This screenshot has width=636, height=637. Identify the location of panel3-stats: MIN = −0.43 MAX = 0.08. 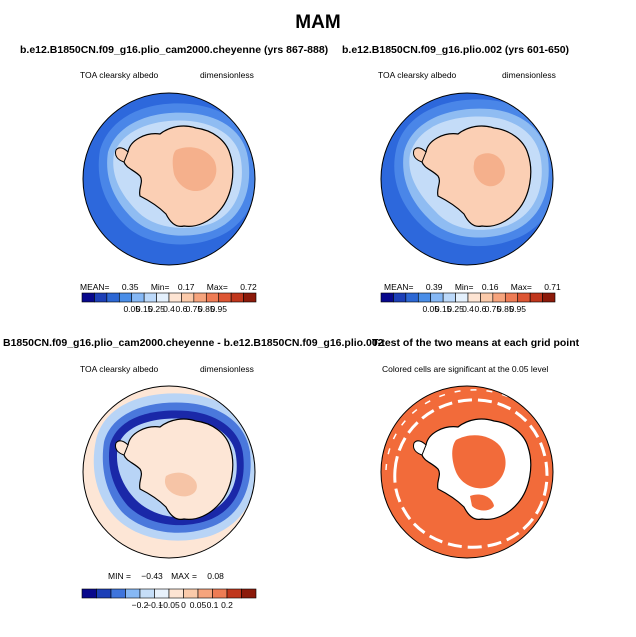
(166, 576).